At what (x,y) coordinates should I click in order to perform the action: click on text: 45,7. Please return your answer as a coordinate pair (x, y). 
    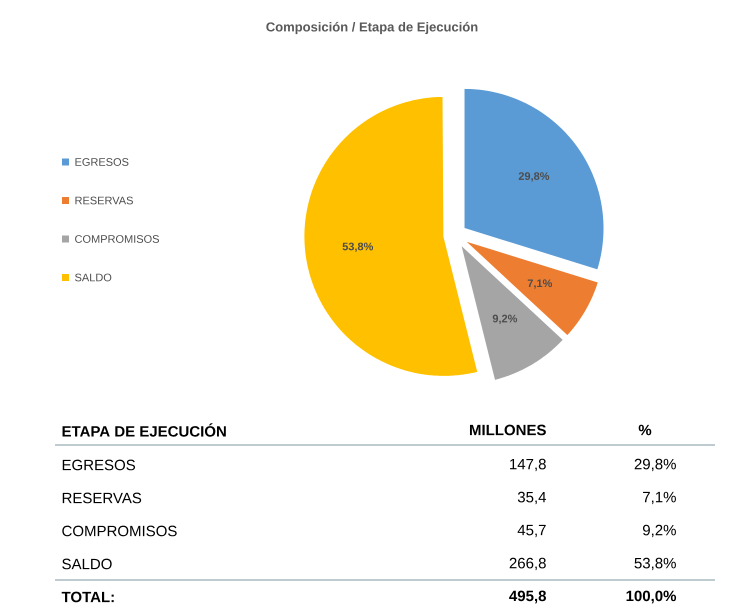
    Looking at the image, I should click on (532, 531).